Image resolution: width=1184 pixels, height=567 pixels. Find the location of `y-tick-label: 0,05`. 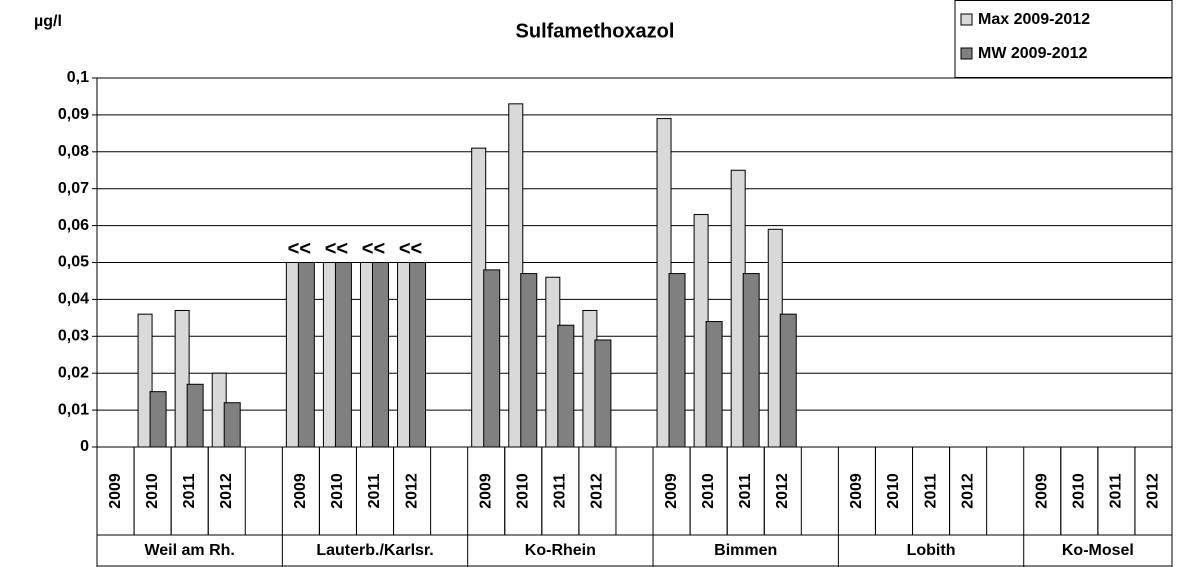

y-tick-label: 0,05 is located at coordinates (73, 262).